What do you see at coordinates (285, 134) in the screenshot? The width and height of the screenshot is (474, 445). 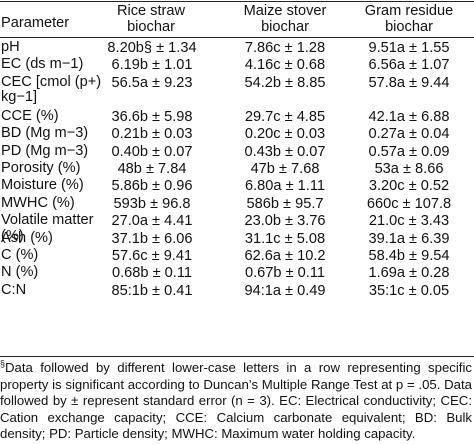 I see `maize-stover-value: 0.20c ± 0.03` at bounding box center [285, 134].